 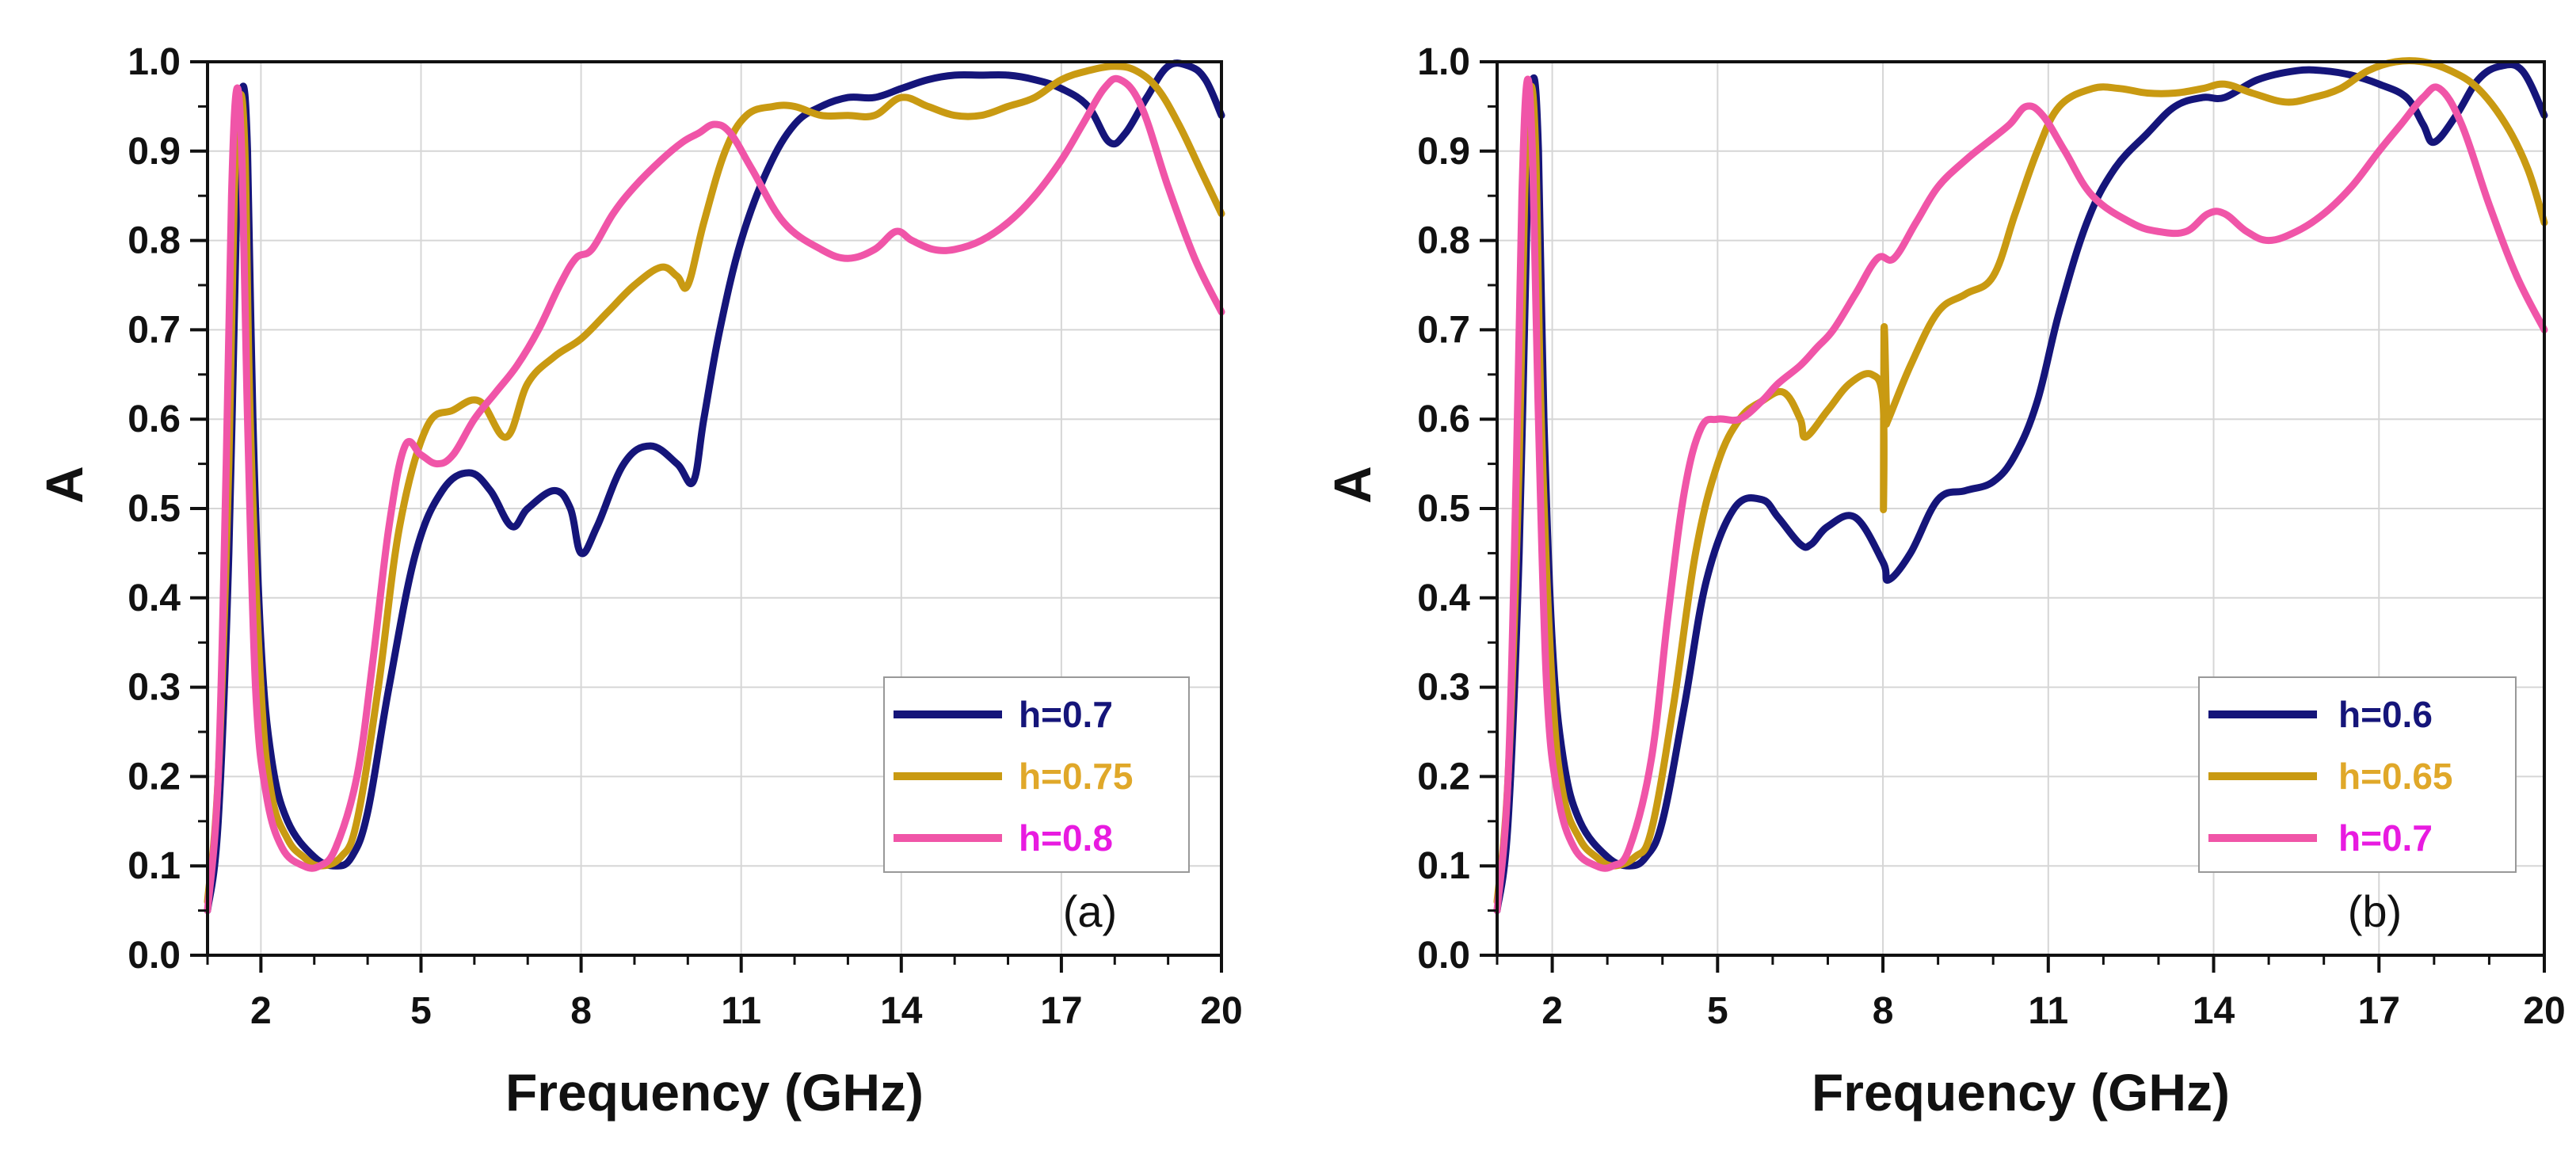 I want to click on x-tick-label-b-2: 8, so click(x=1884, y=1011).